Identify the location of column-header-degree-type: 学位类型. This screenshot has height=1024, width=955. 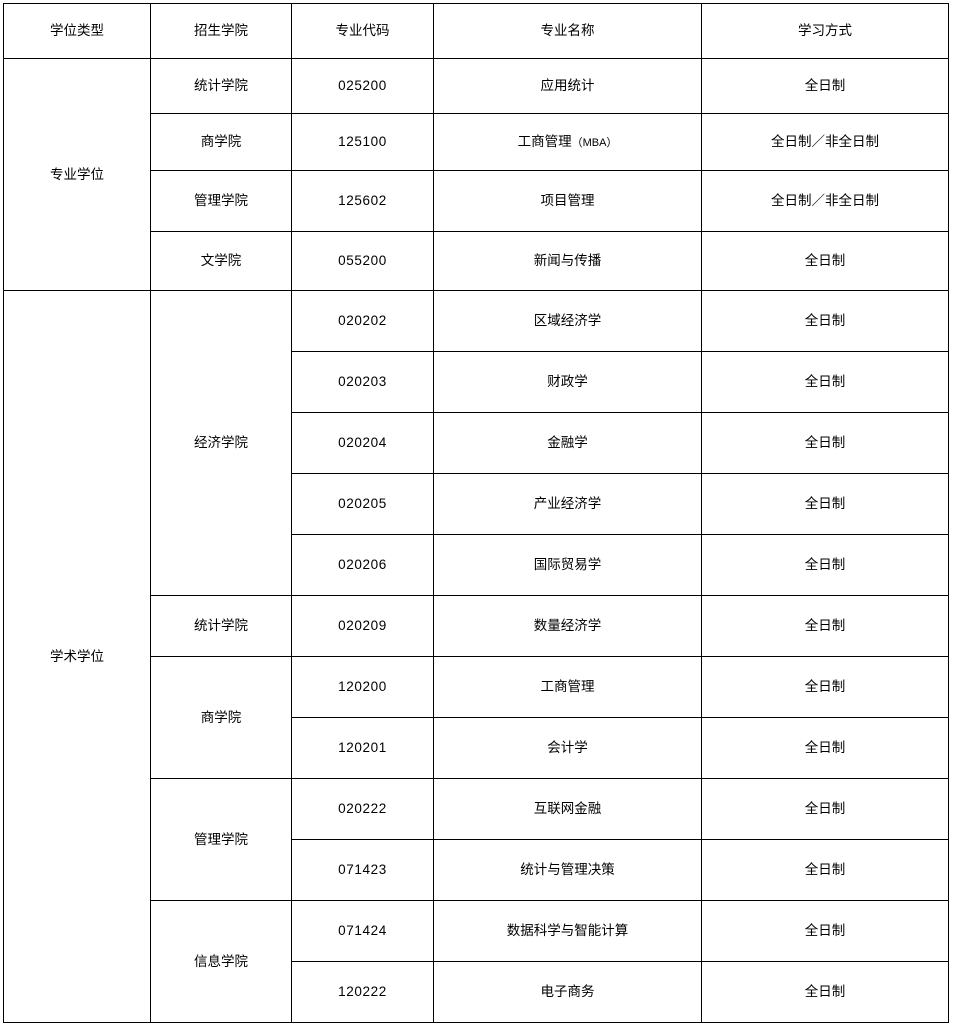
(77, 31).